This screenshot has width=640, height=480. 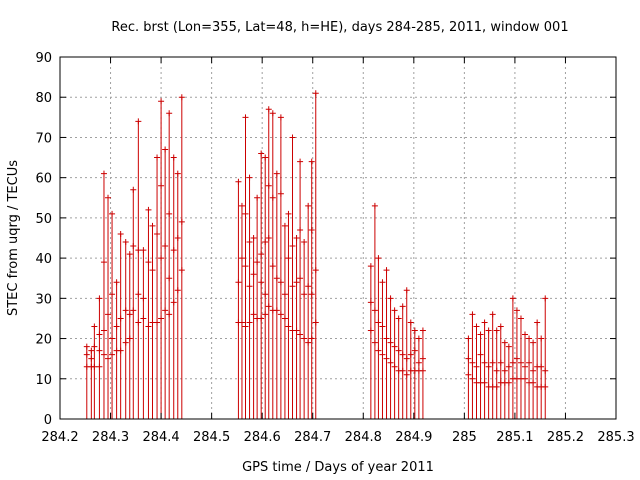 I want to click on y-tick-label: 50, so click(x=43, y=219).